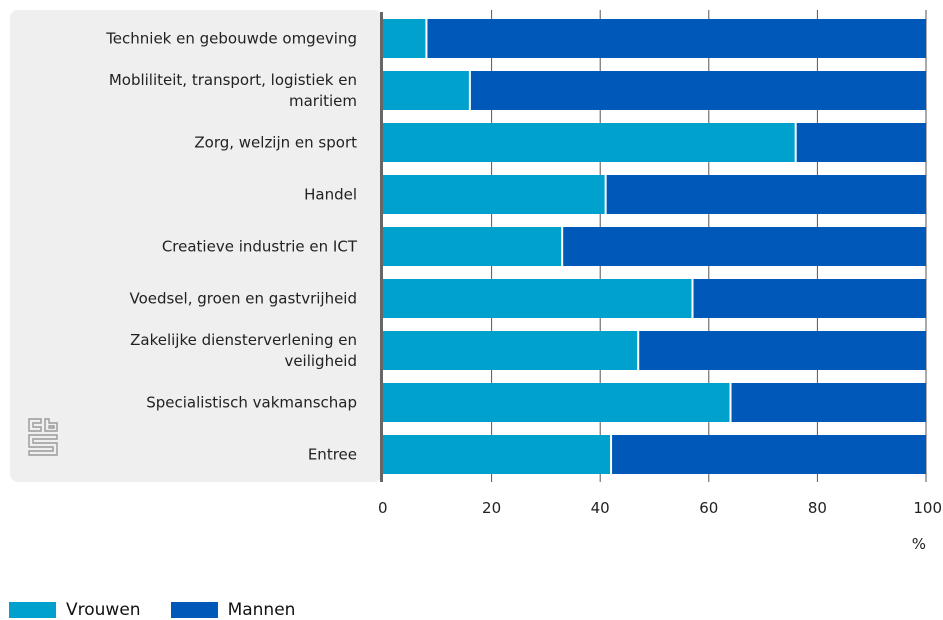  Describe the element at coordinates (491, 508) in the screenshot. I see `x-tick-label: 20` at that location.